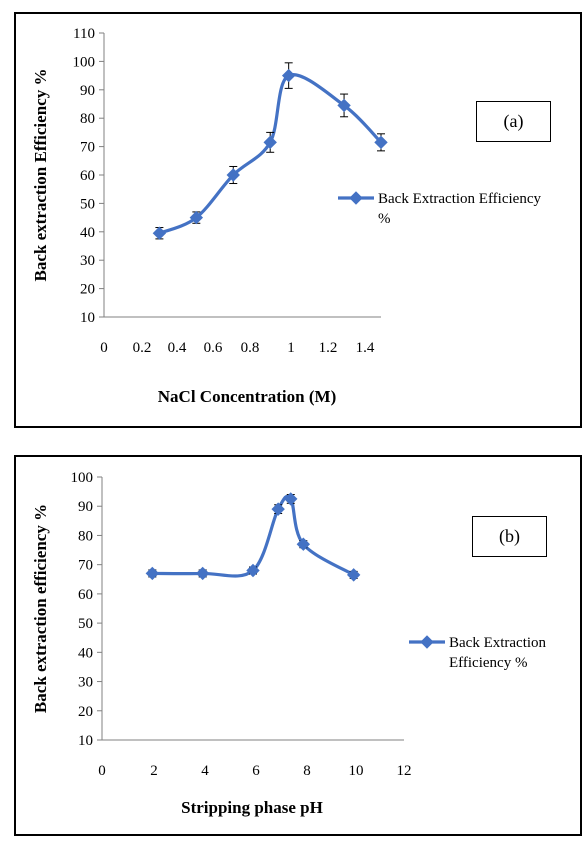 The height and width of the screenshot is (842, 587). What do you see at coordinates (356, 198) in the screenshot?
I see `chart-a-legend-marker` at bounding box center [356, 198].